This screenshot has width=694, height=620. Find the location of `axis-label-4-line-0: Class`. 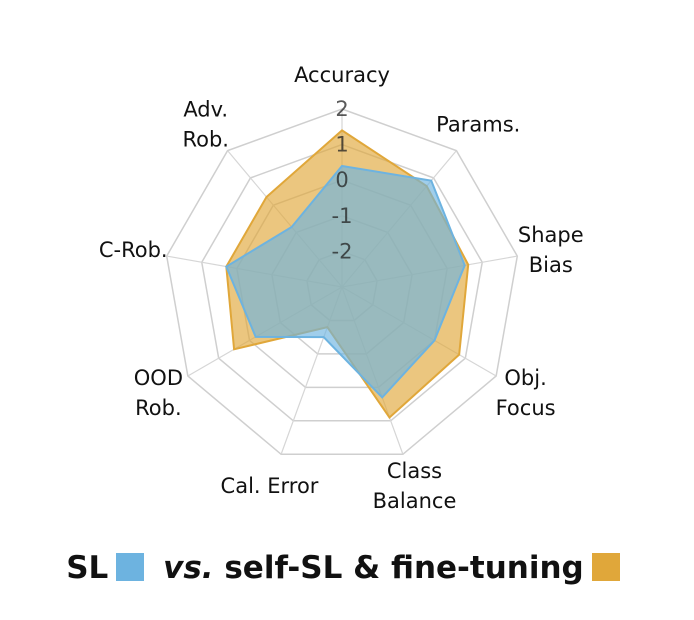

axis-label-4-line-0: Class is located at coordinates (414, 471).